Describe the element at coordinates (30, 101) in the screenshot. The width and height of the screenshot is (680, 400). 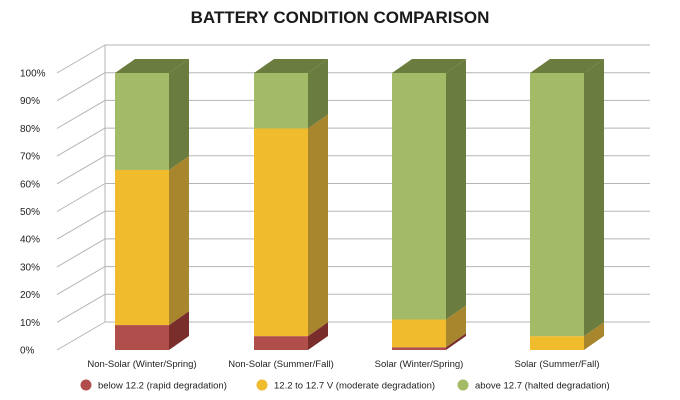
I see `y-tick-label: 90%` at that location.